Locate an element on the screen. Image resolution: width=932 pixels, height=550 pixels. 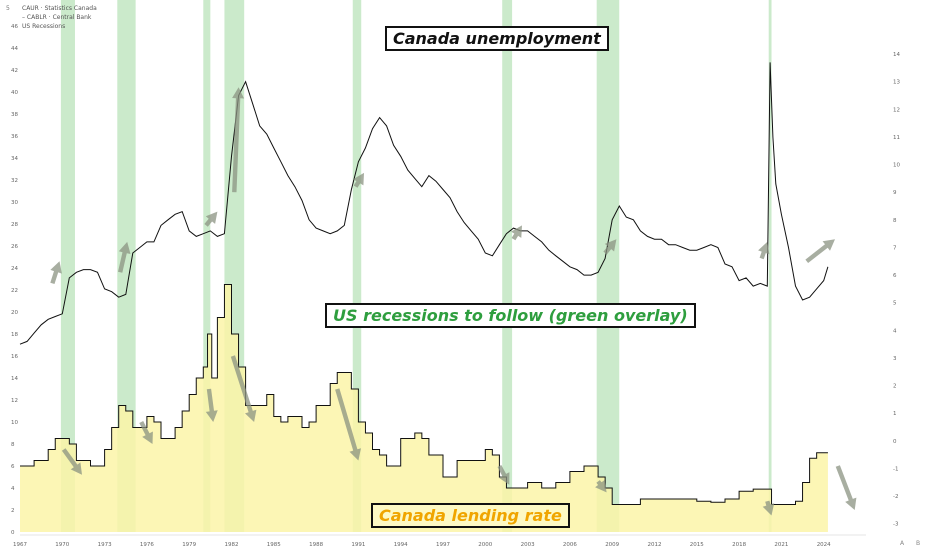
x-tick-label: 1988 is located at coordinates (316, 545).